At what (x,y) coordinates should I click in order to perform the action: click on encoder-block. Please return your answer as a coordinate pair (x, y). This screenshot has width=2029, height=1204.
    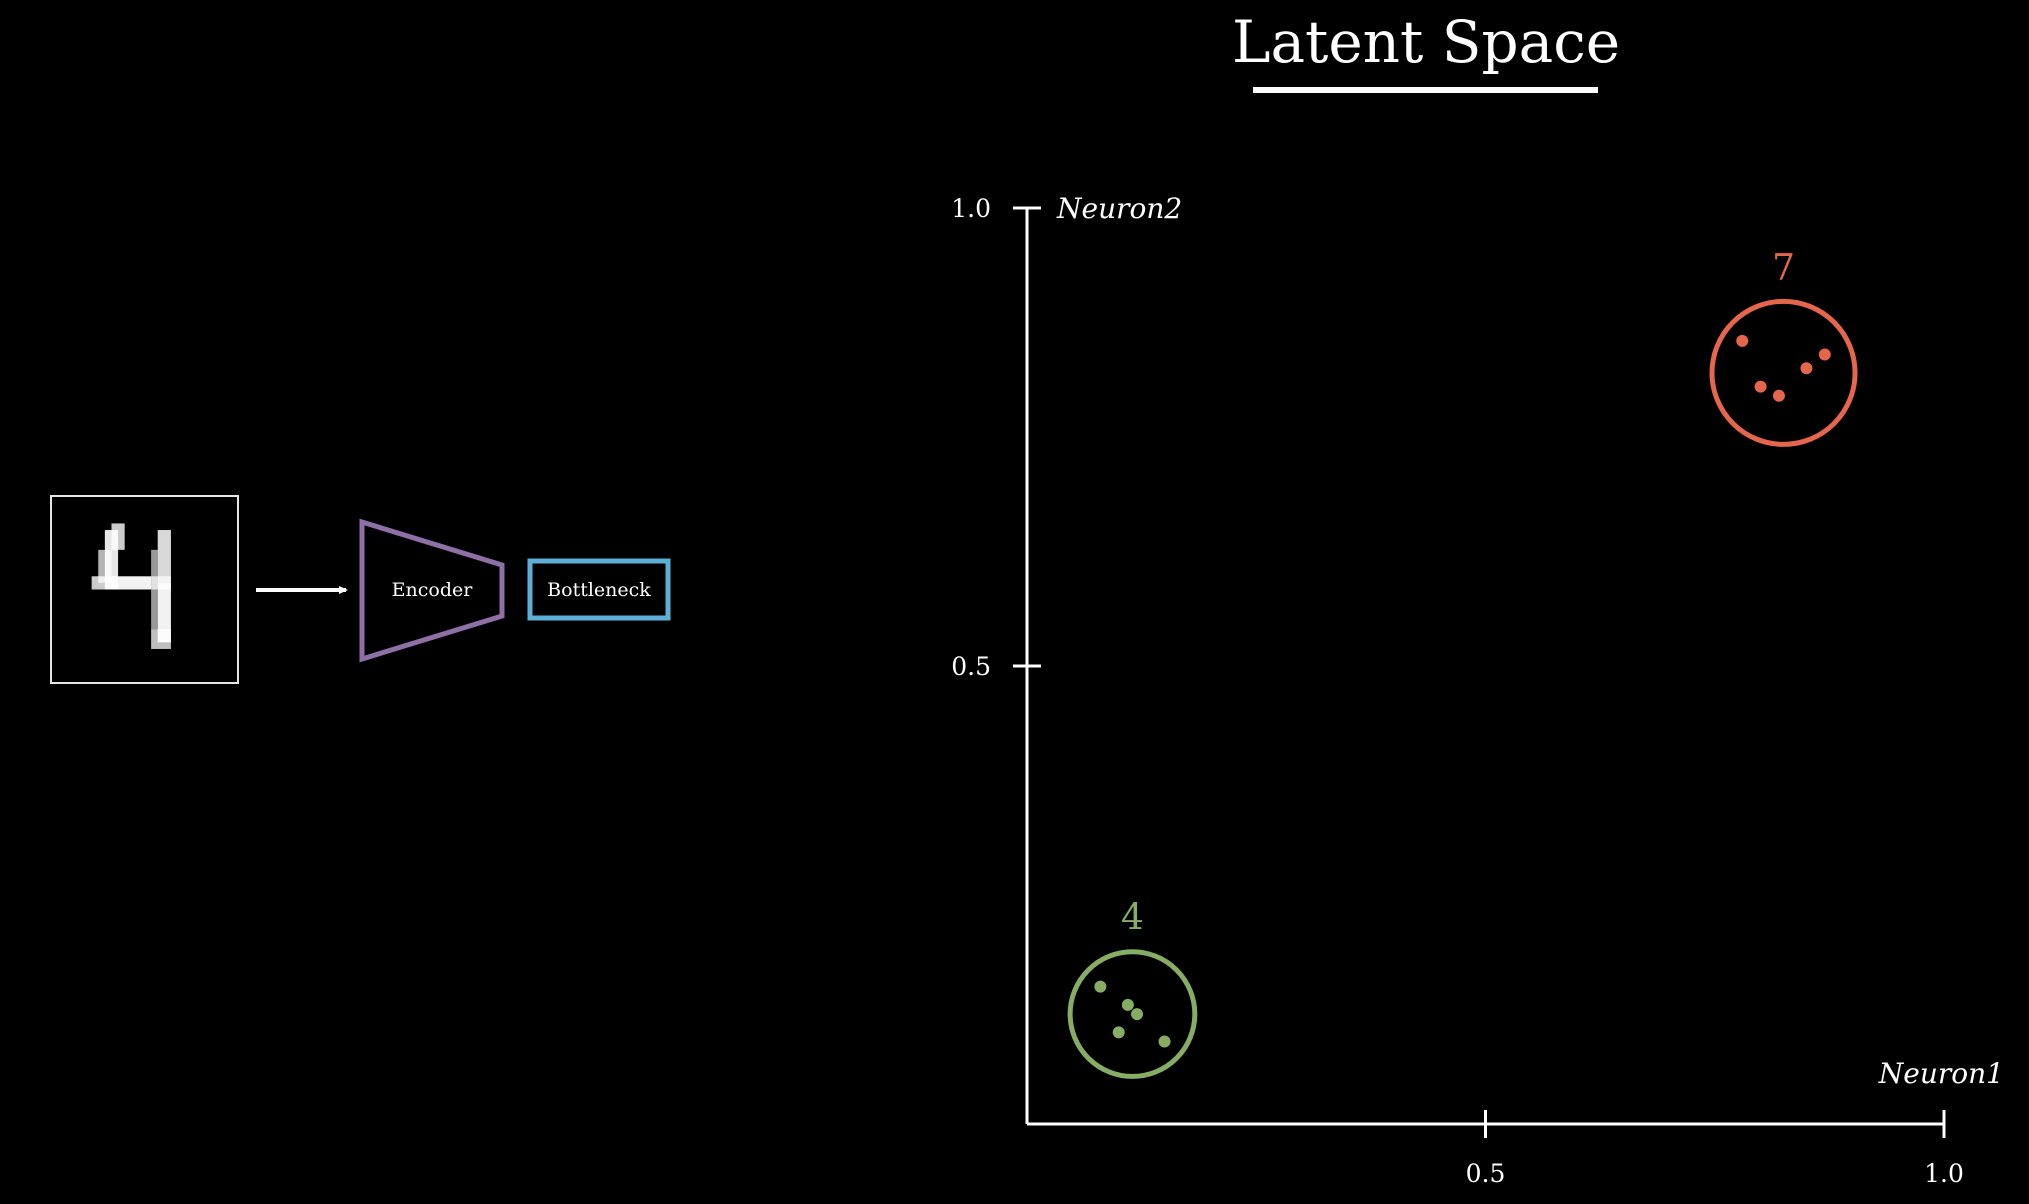
    Looking at the image, I should click on (432, 590).